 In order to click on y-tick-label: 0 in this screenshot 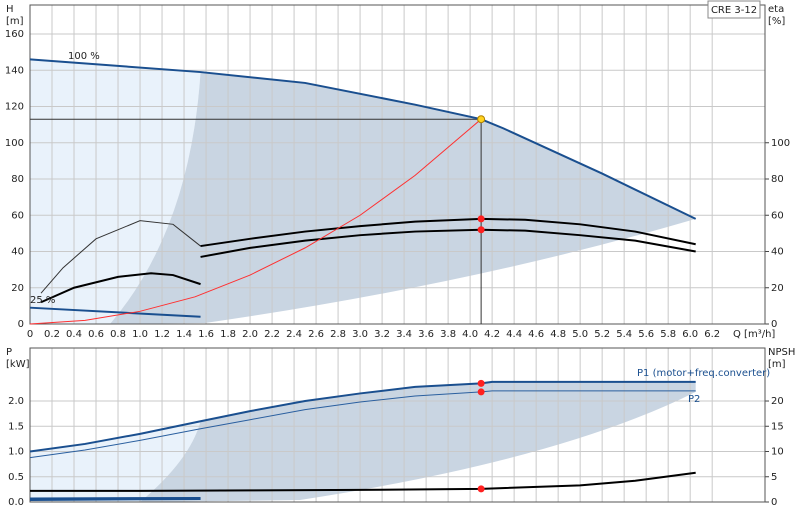, I will do `click(21, 324)`.